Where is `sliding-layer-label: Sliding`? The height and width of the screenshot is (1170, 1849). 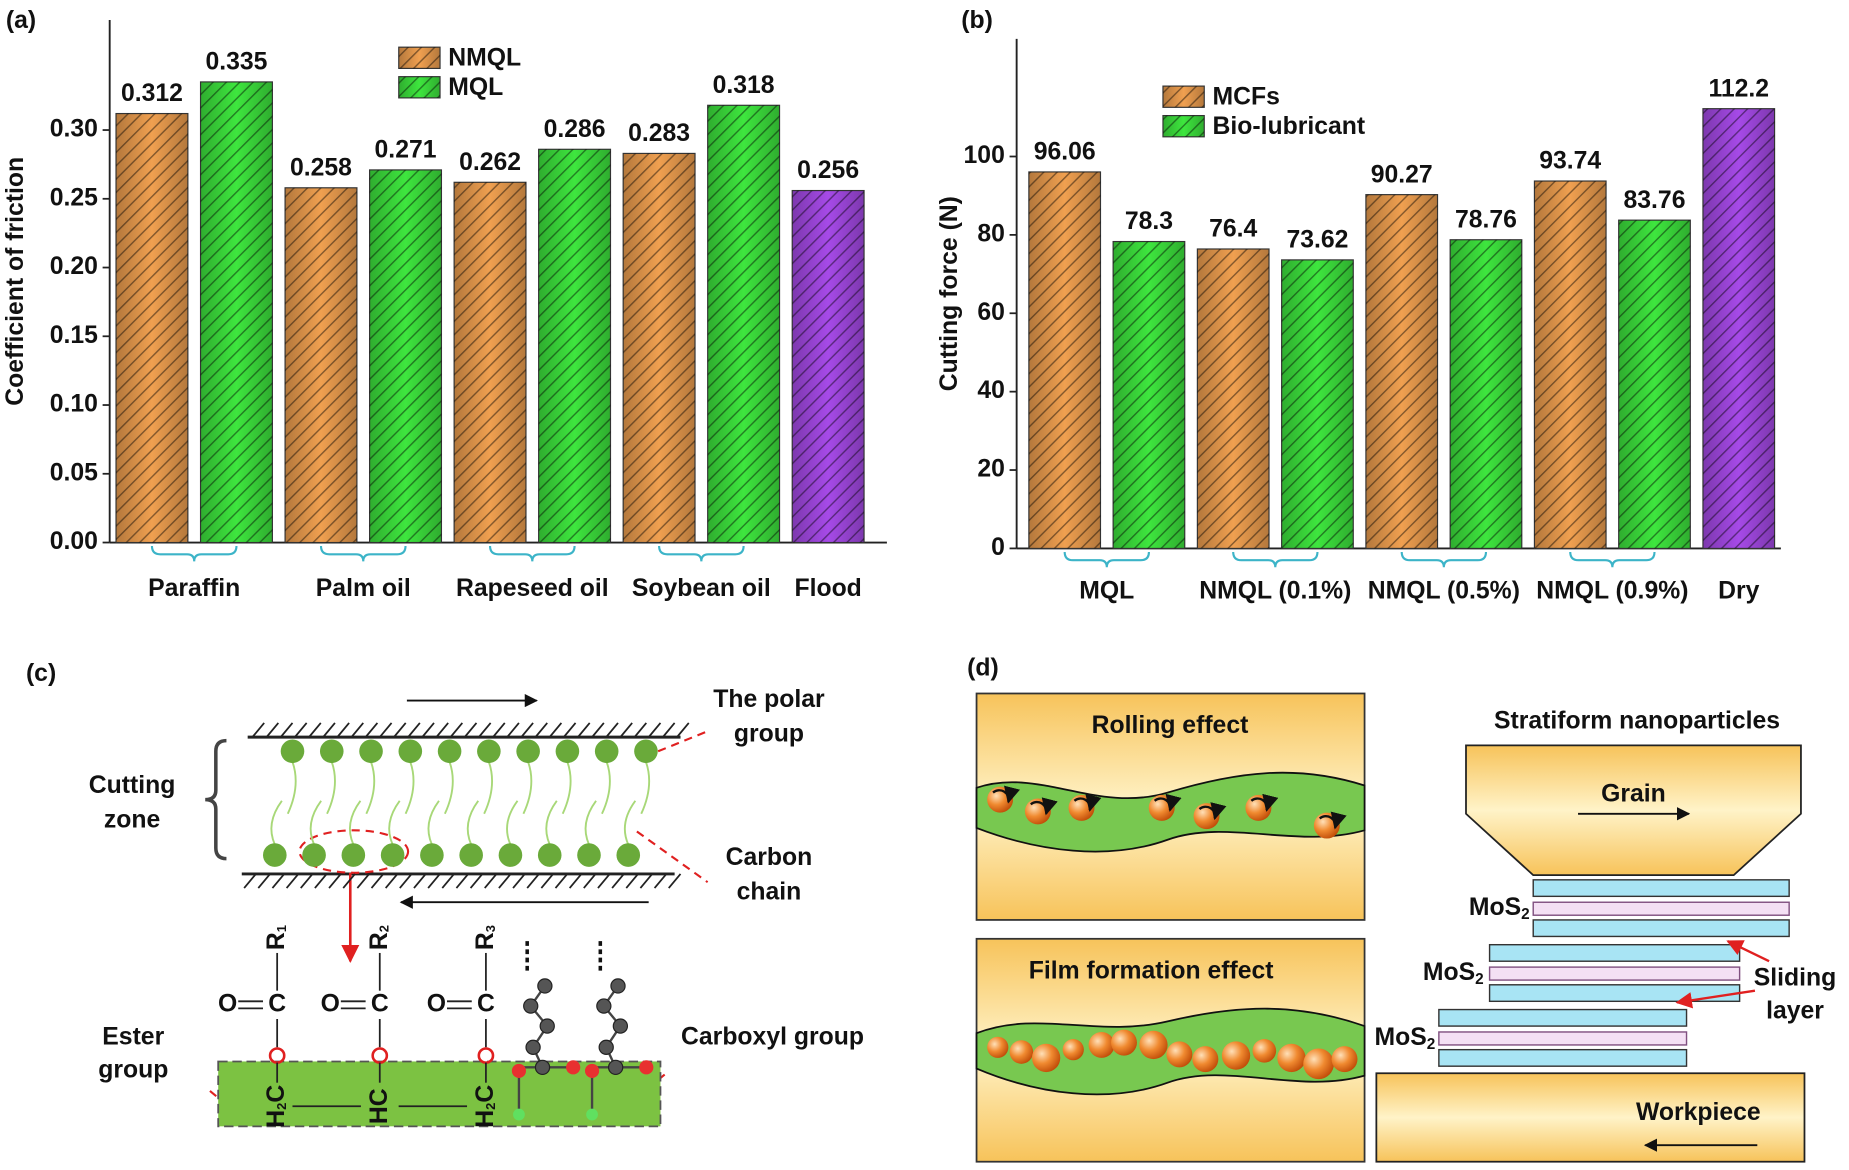 sliding-layer-label: Sliding is located at coordinates (1795, 977).